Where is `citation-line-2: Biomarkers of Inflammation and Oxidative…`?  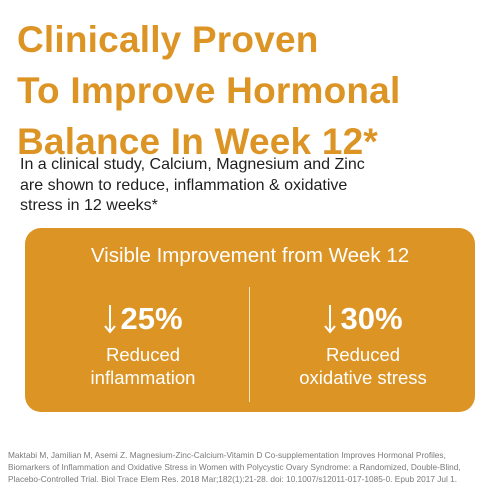 citation-line-2: Biomarkers of Inflammation and Oxidative… is located at coordinates (234, 467).